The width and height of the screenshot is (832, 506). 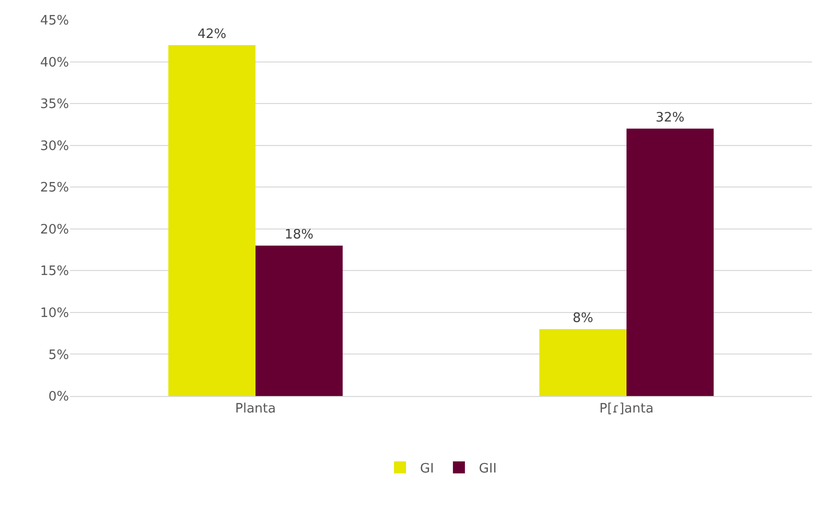 What do you see at coordinates (54, 21) in the screenshot?
I see `y-tick-label: 45%` at bounding box center [54, 21].